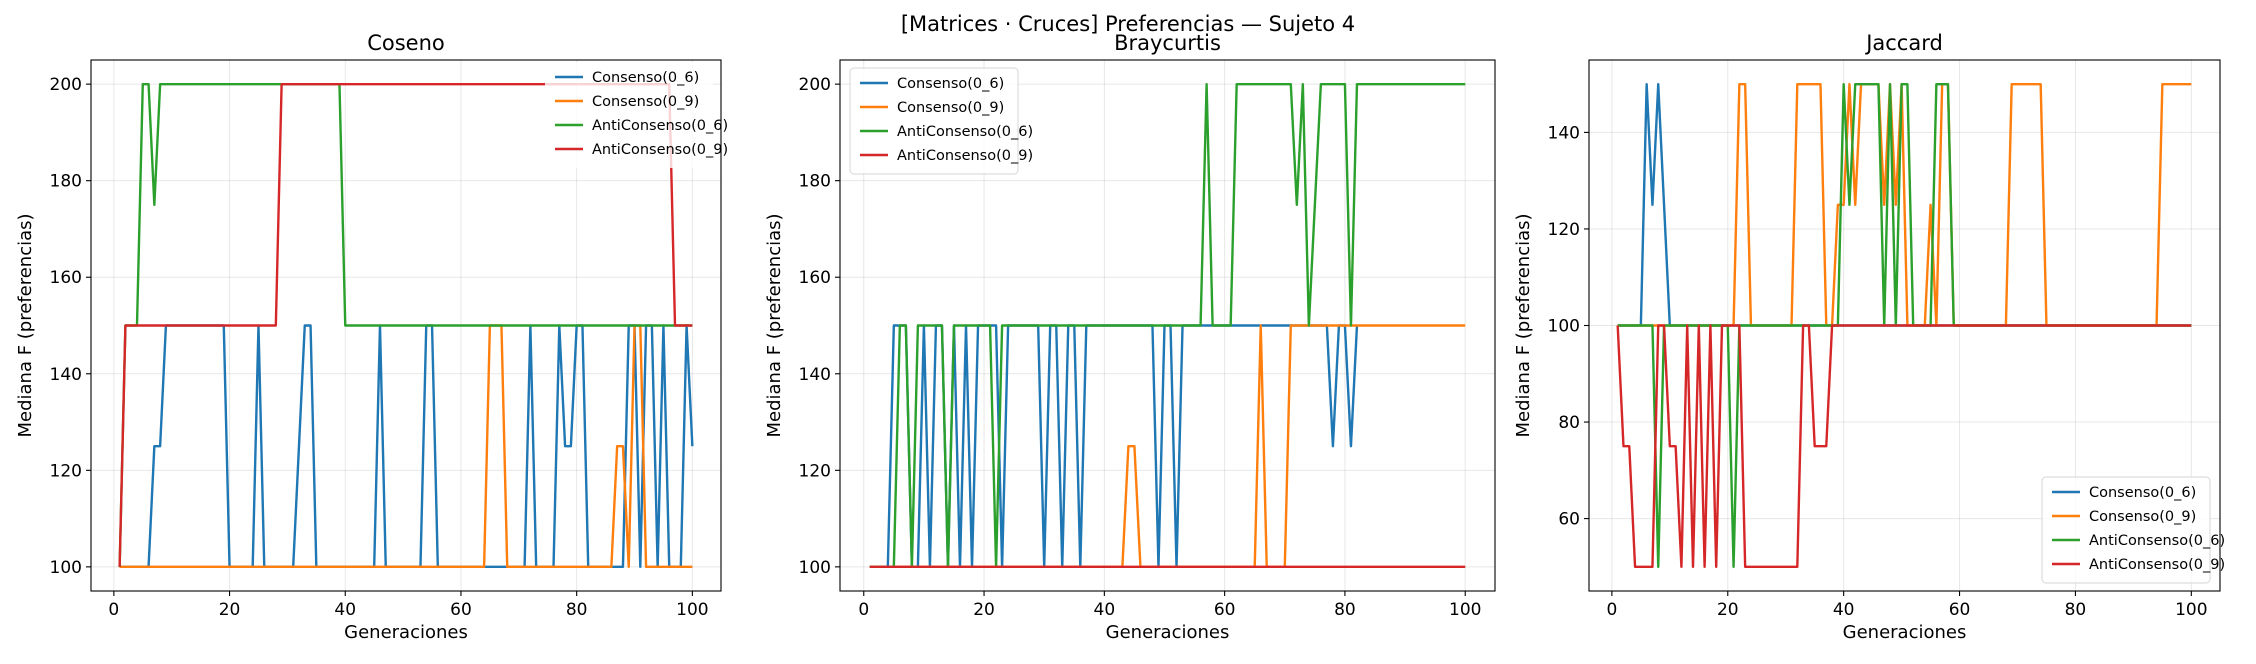  I want to click on series-line-AntiConsenso(0_9), so click(1904, 446).